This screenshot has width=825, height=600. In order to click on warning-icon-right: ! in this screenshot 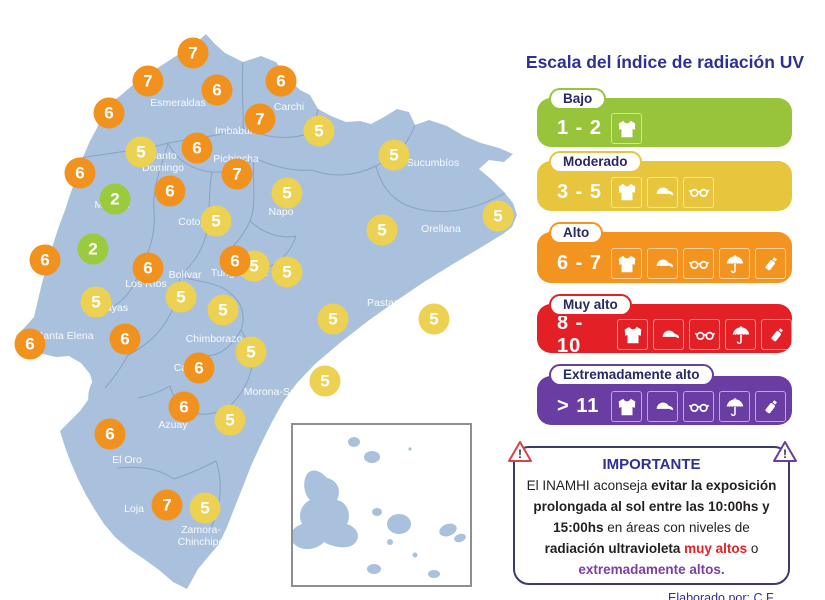, I will do `click(785, 451)`.